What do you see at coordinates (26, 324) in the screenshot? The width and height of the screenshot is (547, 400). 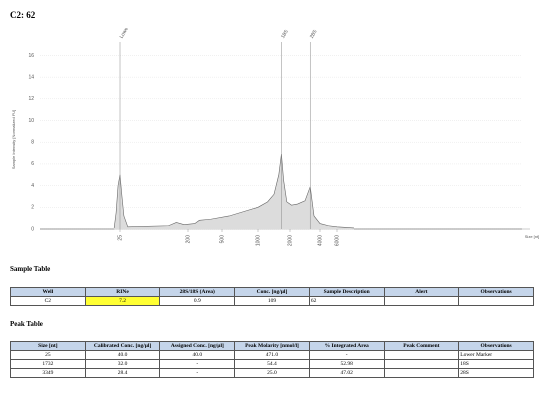 I see `section-heading: Peak Table` at bounding box center [26, 324].